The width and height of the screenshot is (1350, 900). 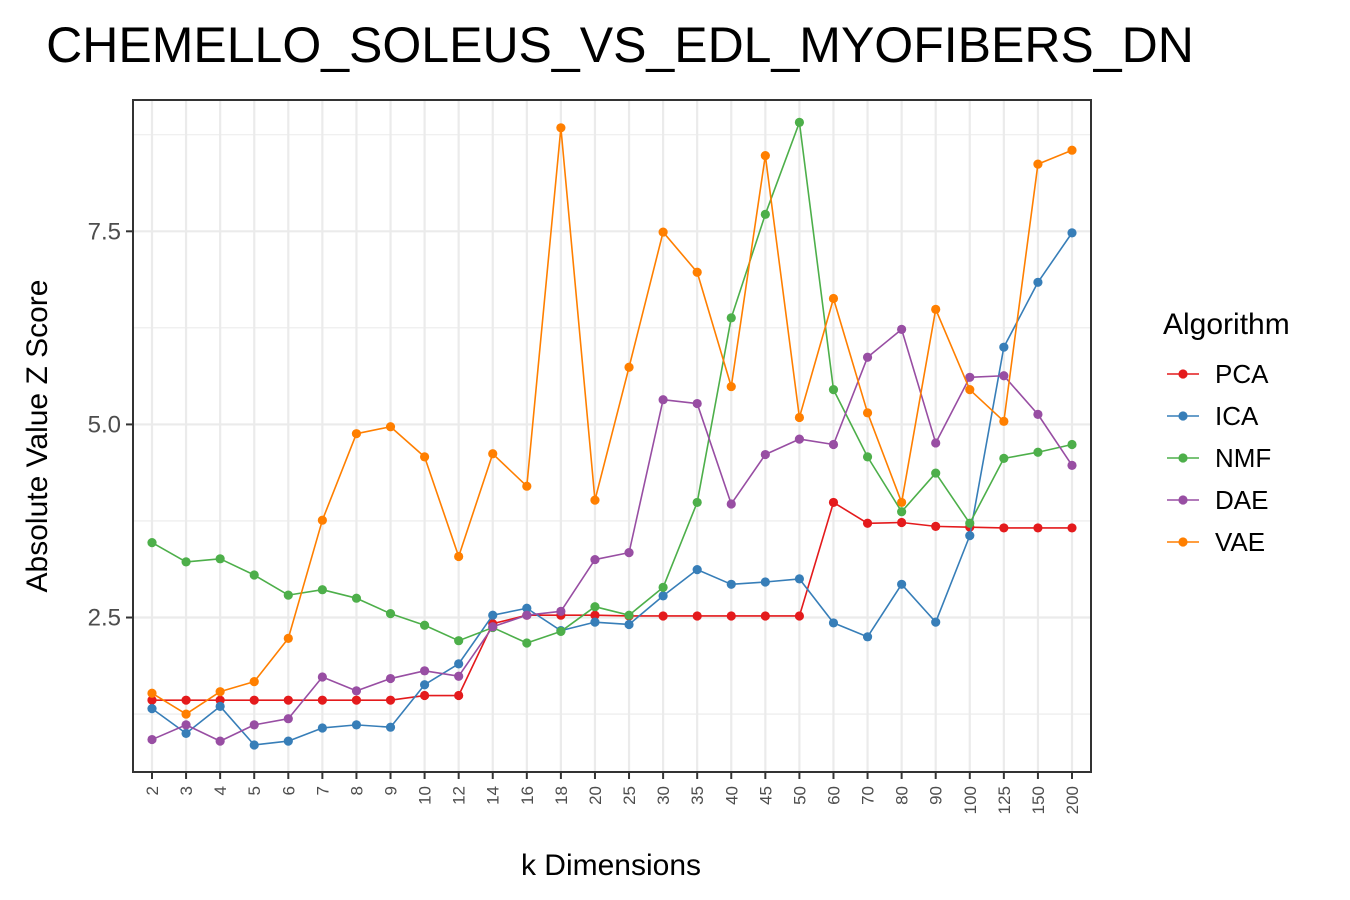 I want to click on legend-item-nmf: NMF, so click(x=1219, y=458).